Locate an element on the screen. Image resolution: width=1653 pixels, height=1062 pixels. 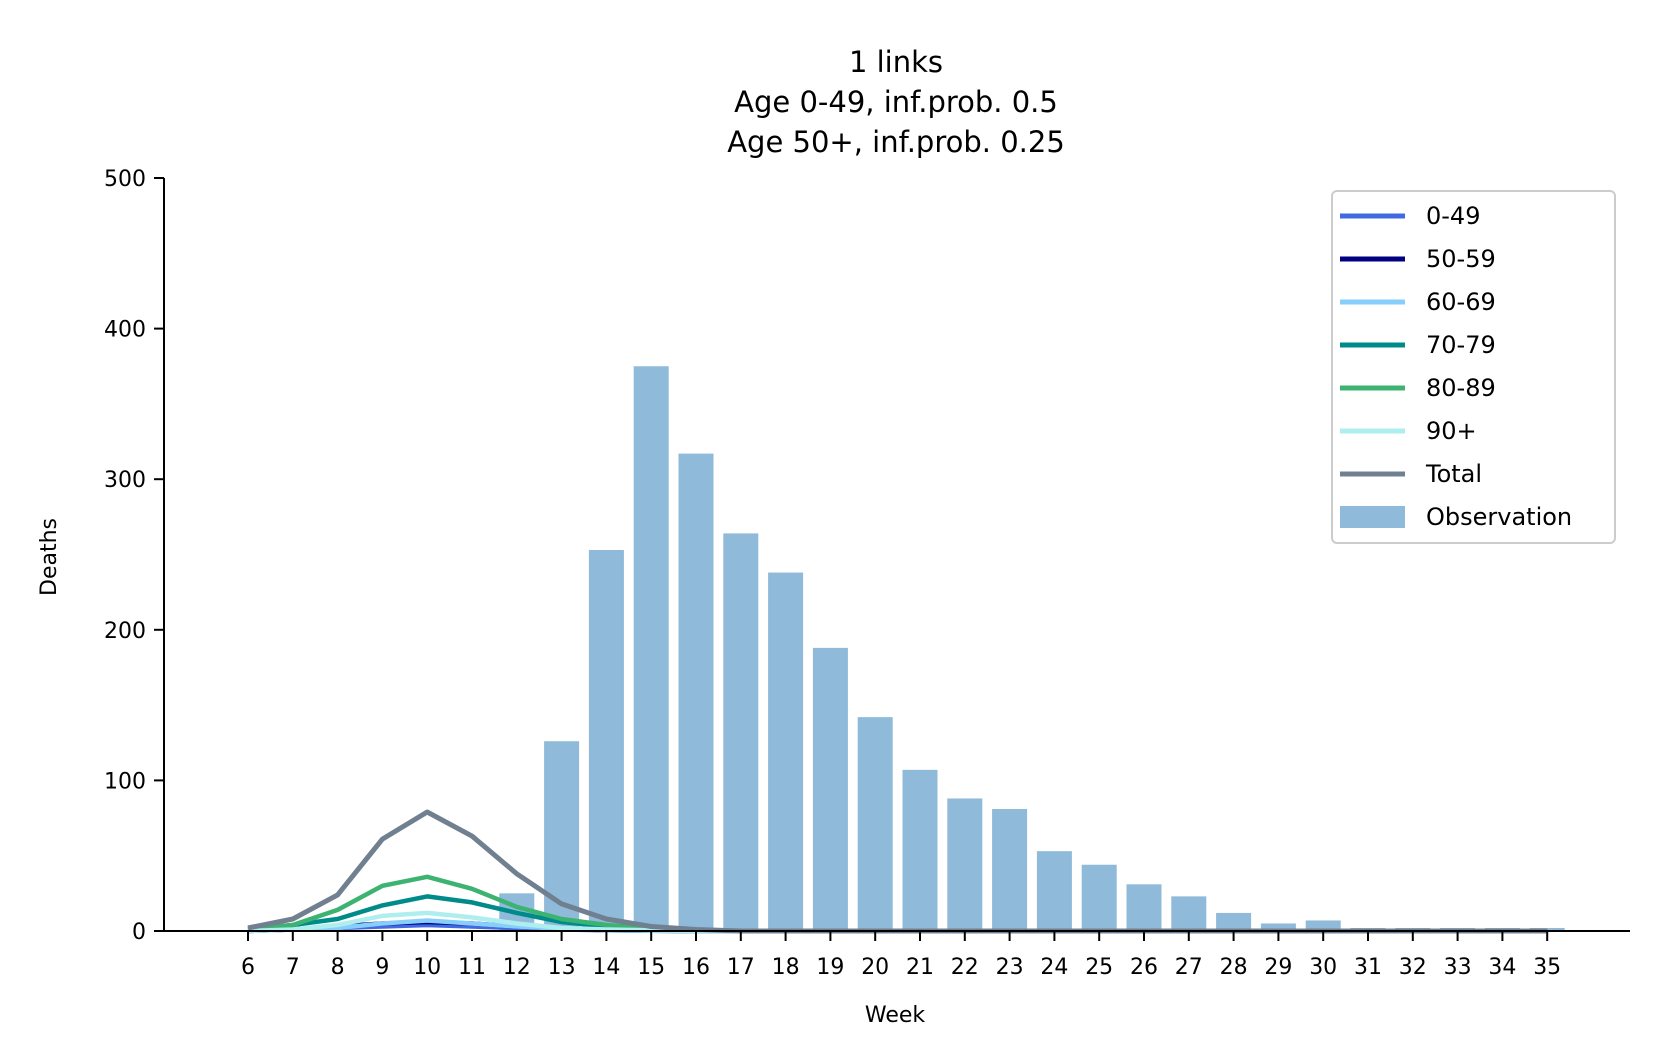
x-tick-label-15: 15 is located at coordinates (651, 967).